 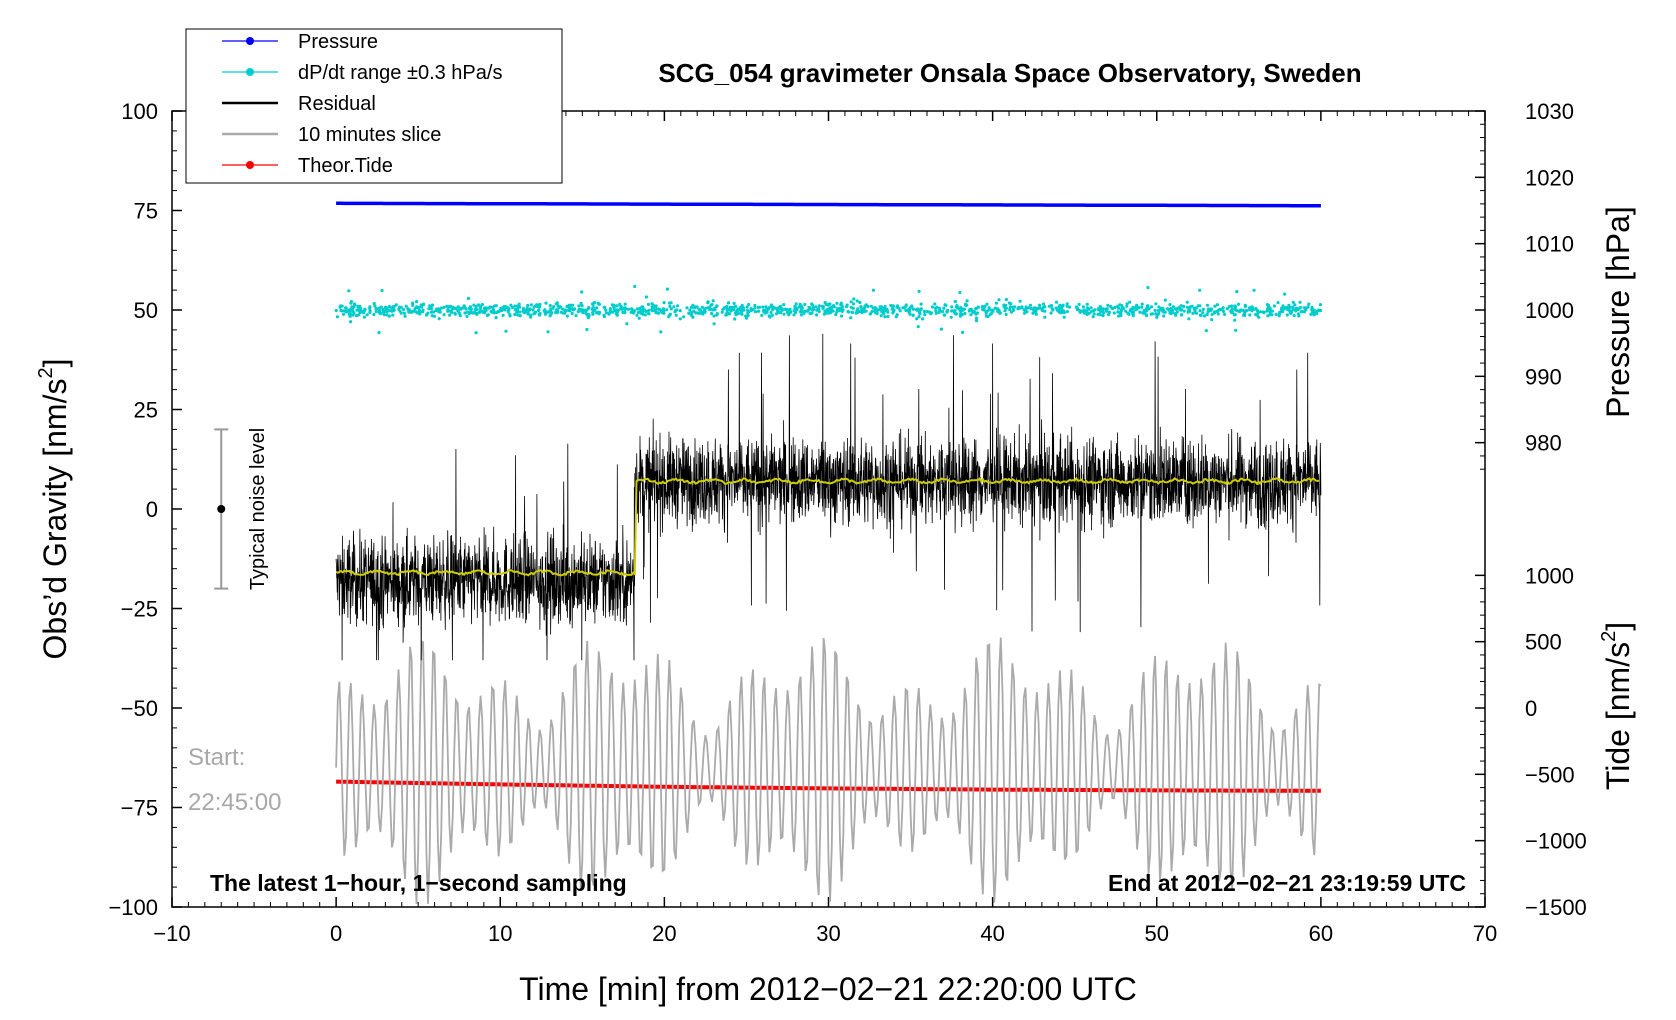 I want to click on pressure-tick-label: 990, so click(x=1543, y=376).